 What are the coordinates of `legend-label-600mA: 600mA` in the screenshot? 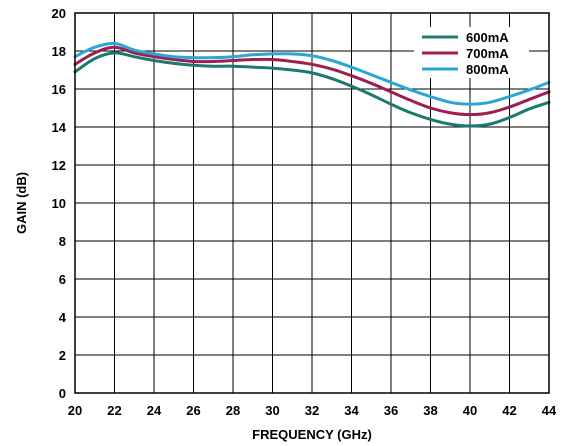 It's located at (487, 37).